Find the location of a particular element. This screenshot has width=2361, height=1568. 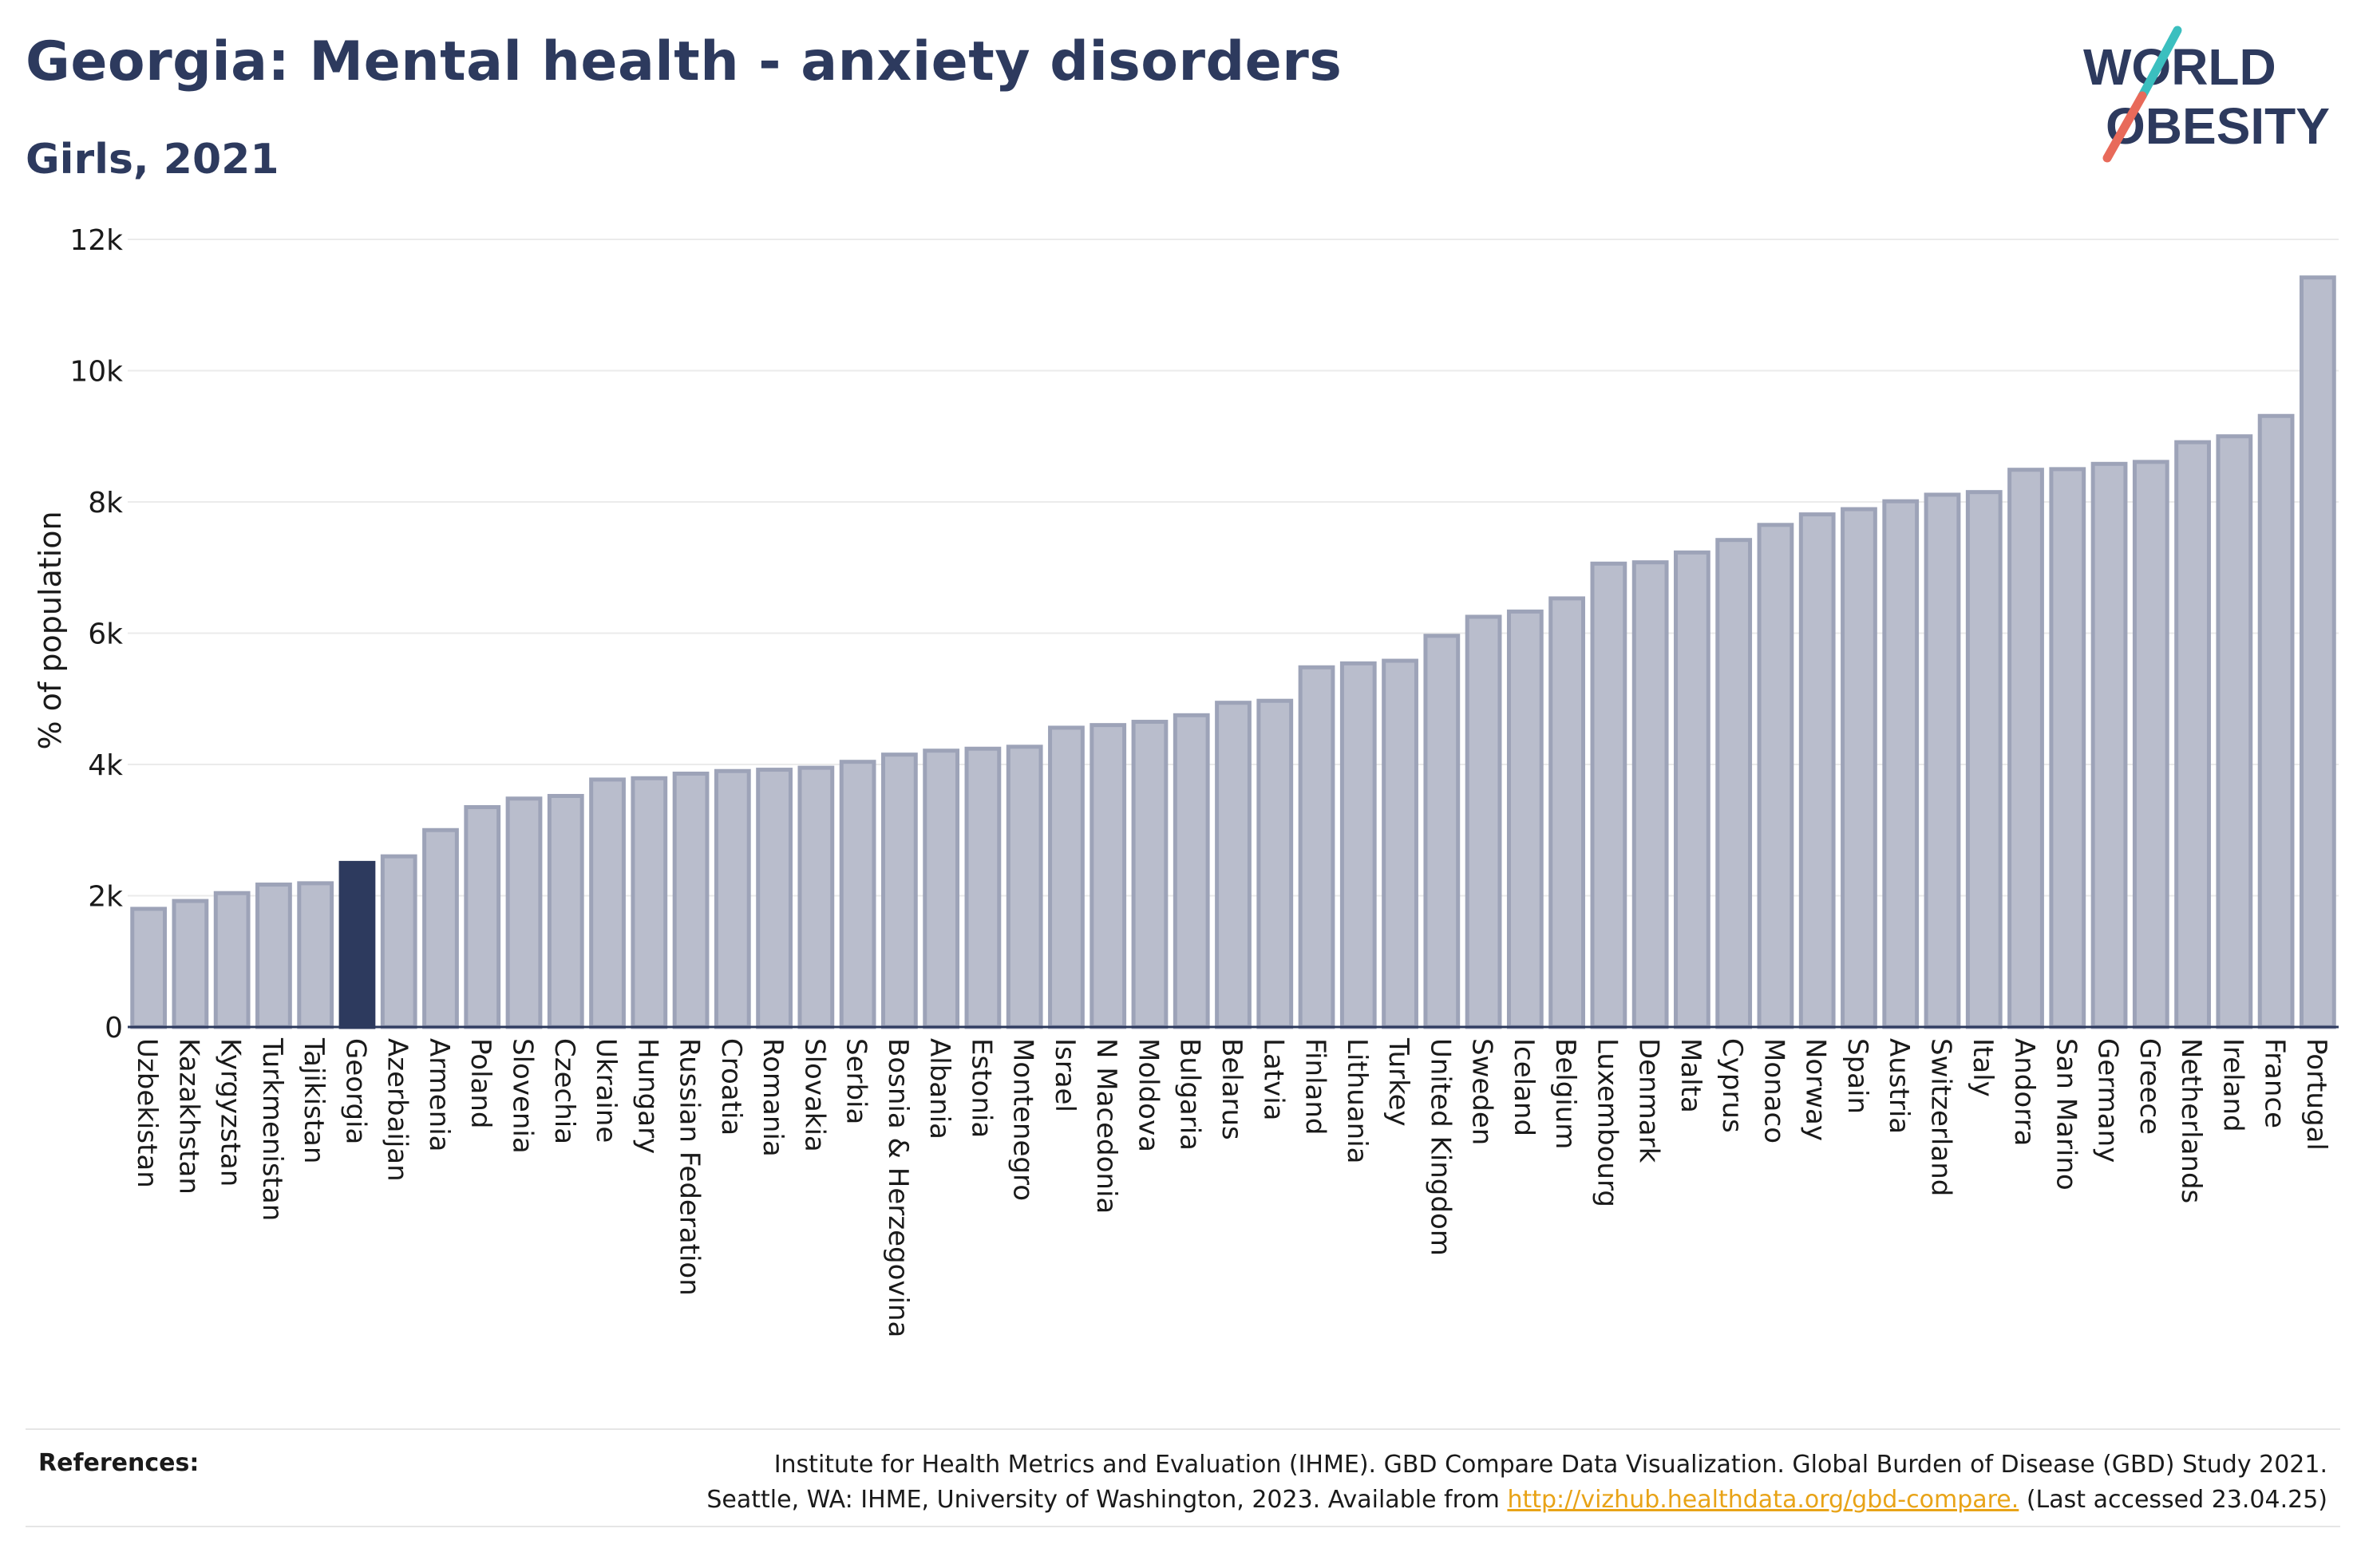

bar-austria is located at coordinates (1901, 764).